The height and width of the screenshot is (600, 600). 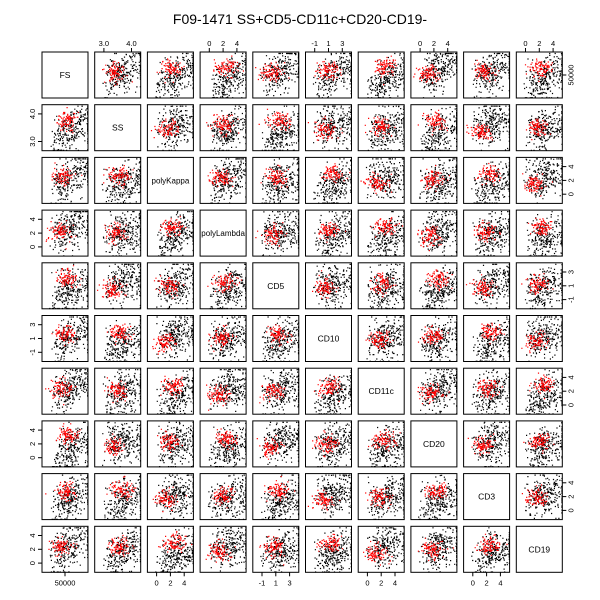 I want to click on panel-cd10-vs-polylambda, so click(x=223, y=338).